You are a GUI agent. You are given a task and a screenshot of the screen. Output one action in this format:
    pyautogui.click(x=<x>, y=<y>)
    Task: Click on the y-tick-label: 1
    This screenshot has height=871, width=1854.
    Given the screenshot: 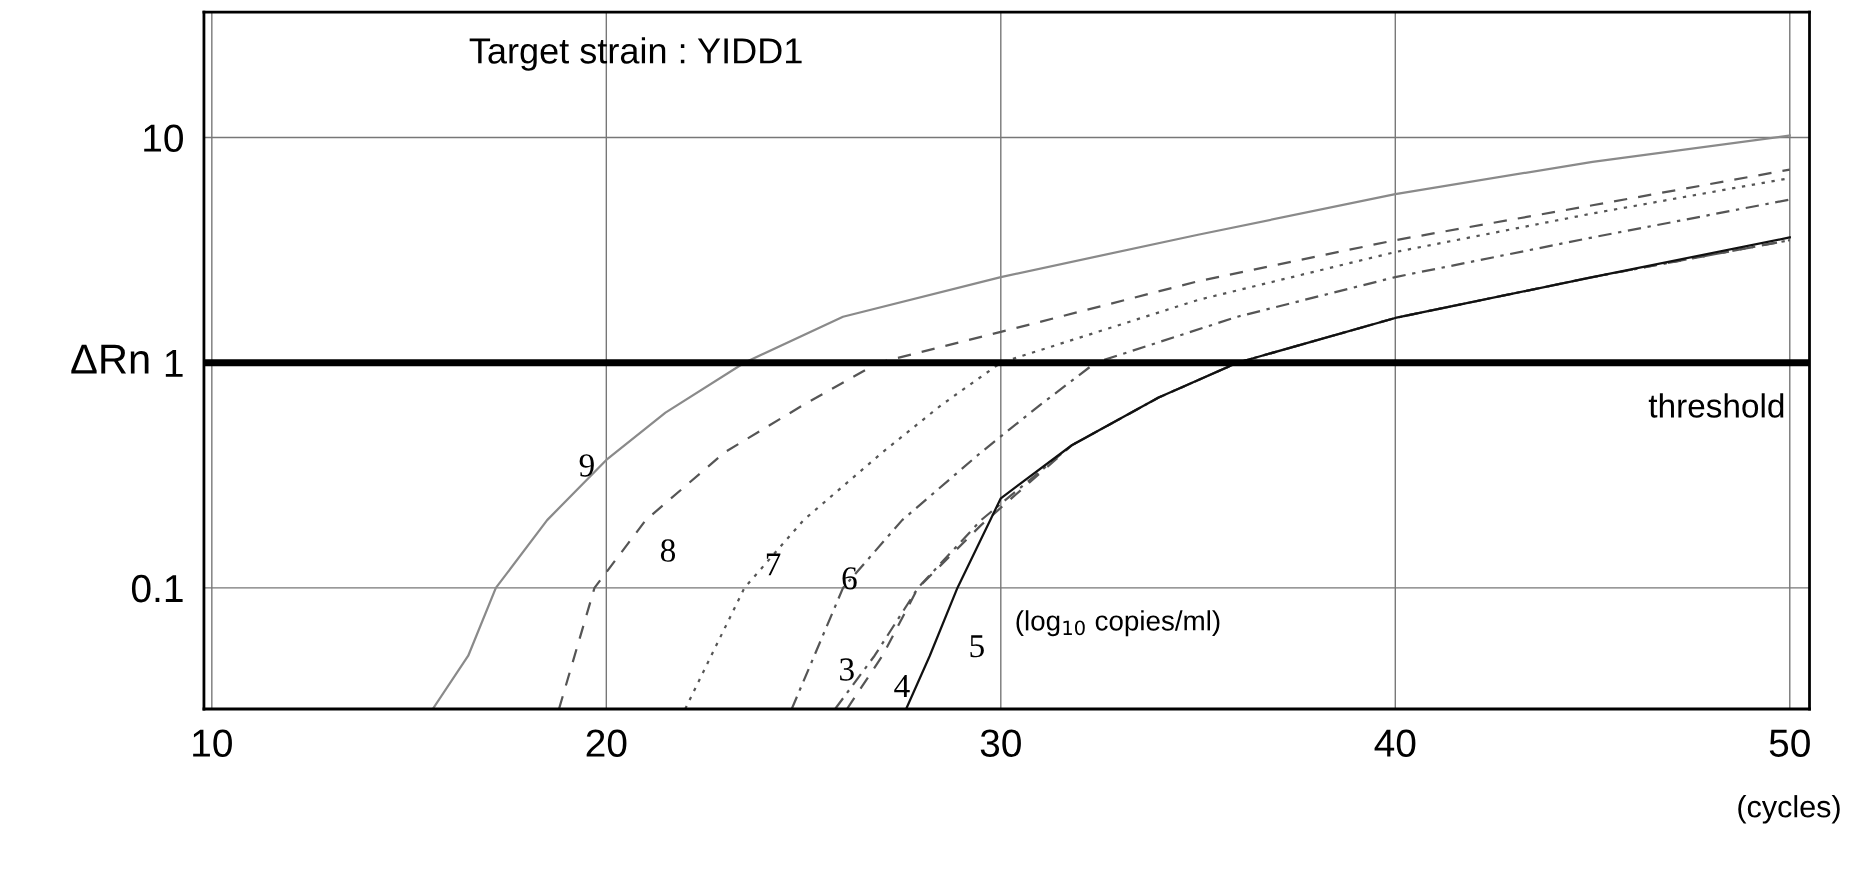 What is the action you would take?
    pyautogui.click(x=174, y=363)
    